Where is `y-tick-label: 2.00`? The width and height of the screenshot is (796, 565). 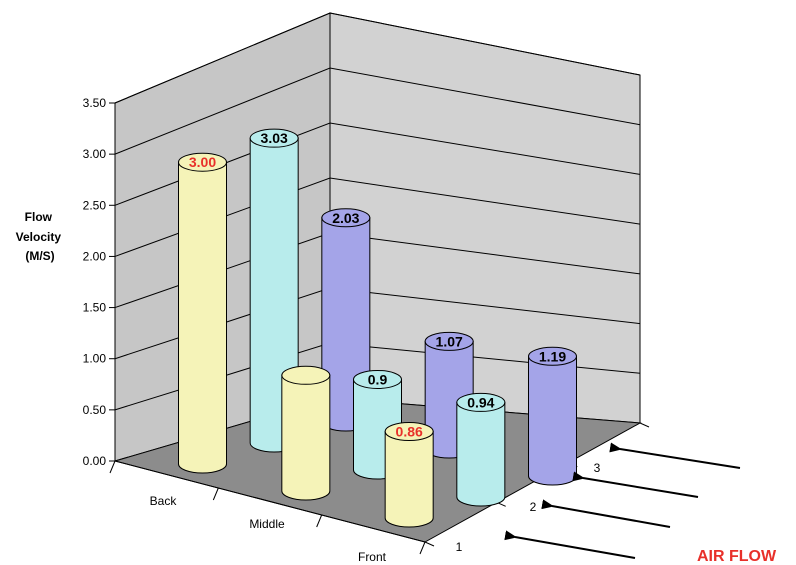 y-tick-label: 2.00 is located at coordinates (95, 256).